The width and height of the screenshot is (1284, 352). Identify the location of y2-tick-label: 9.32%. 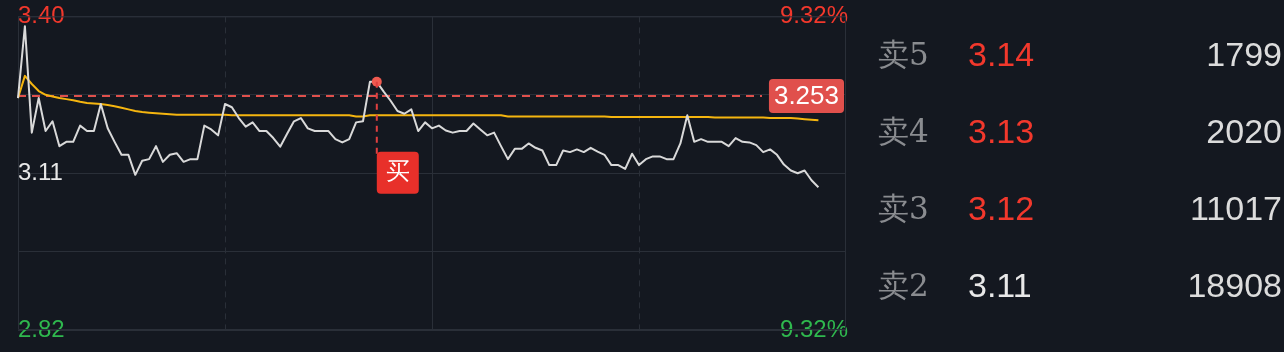
(813, 15).